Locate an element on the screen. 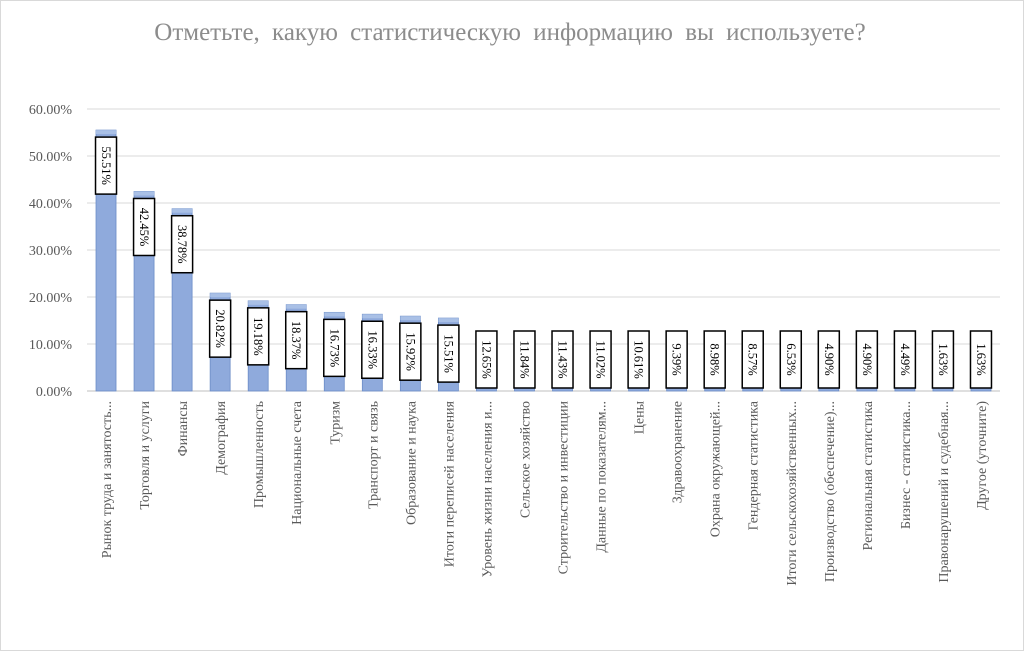 The width and height of the screenshot is (1024, 651). y-tick-label: 40.00% is located at coordinates (51, 204).